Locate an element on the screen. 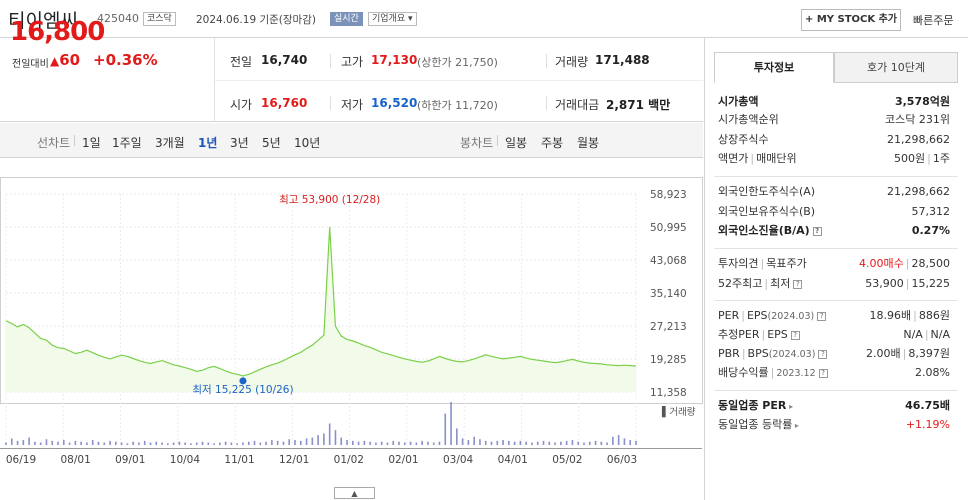  low-value: 16,520 is located at coordinates (394, 103).